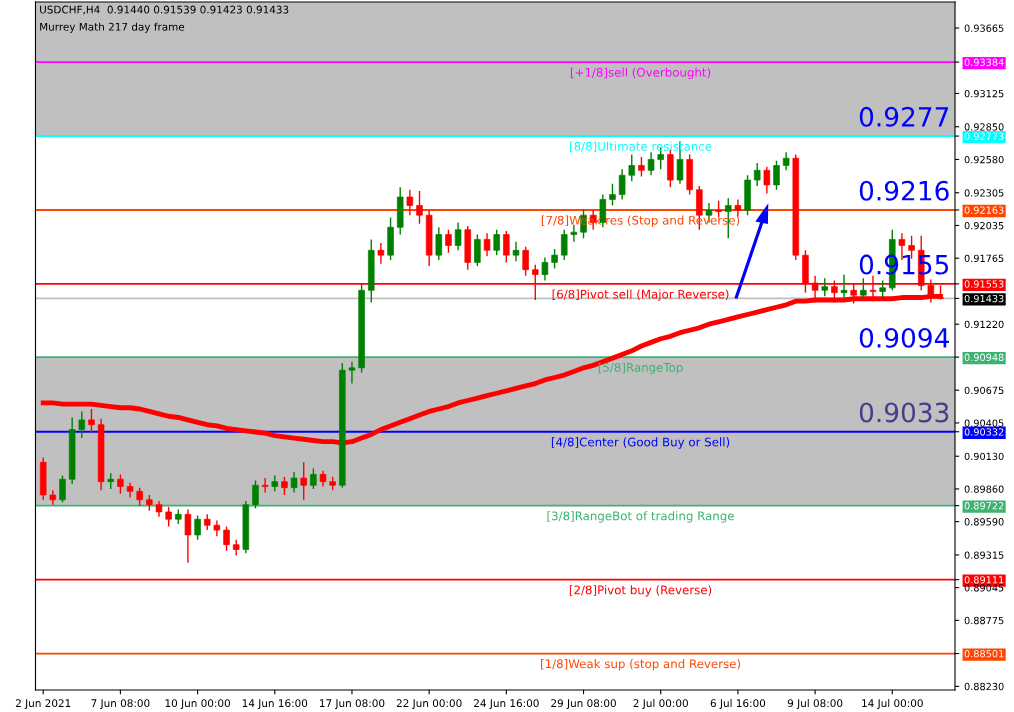 The height and width of the screenshot is (712, 1014). Describe the element at coordinates (984, 522) in the screenshot. I see `y-tick-label: 0.89590` at that location.